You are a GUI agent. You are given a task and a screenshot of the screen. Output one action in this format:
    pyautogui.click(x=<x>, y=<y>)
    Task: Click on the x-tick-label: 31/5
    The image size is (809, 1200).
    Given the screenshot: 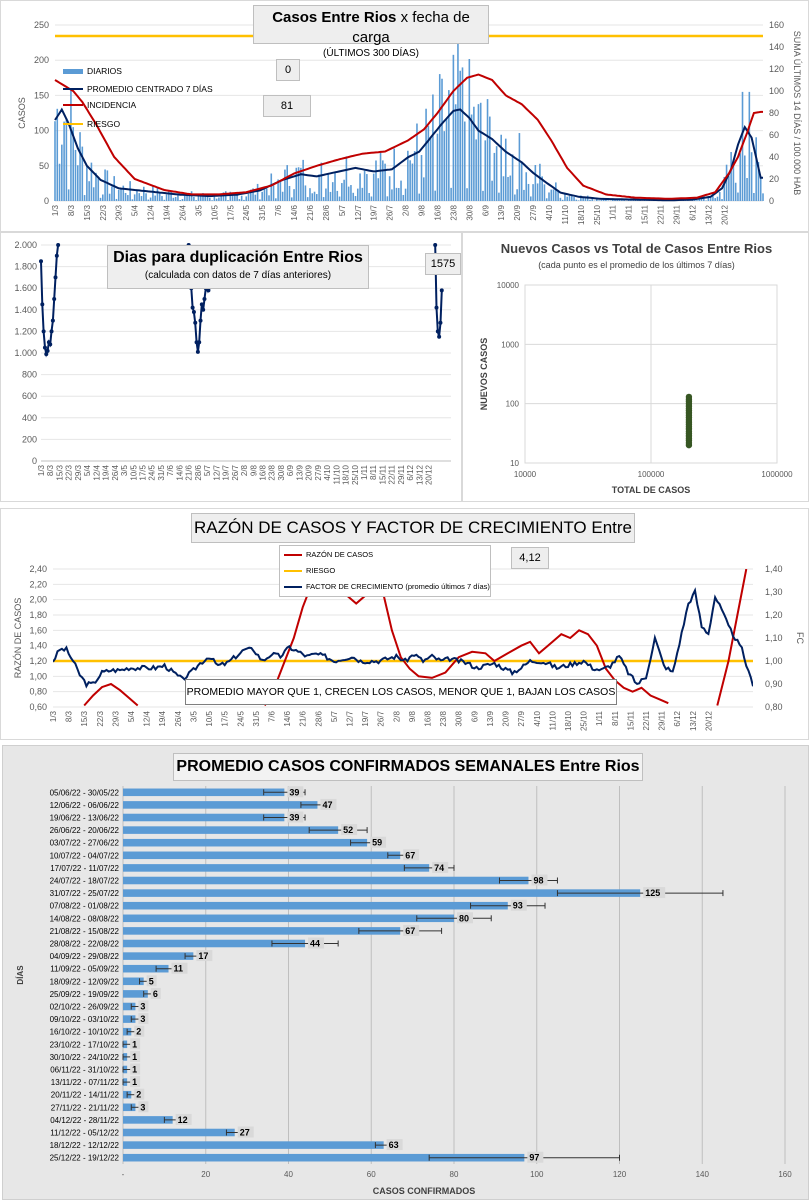 What is the action you would take?
    pyautogui.click(x=256, y=718)
    